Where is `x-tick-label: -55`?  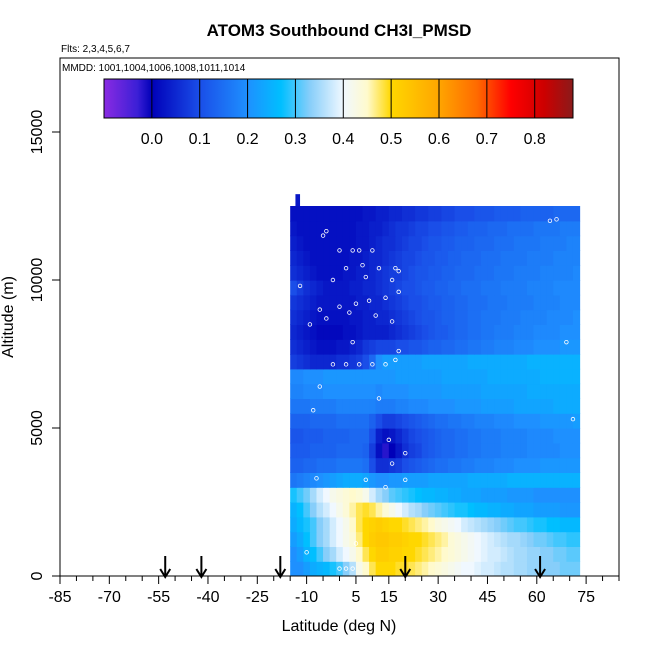
x-tick-label: -55 is located at coordinates (158, 597).